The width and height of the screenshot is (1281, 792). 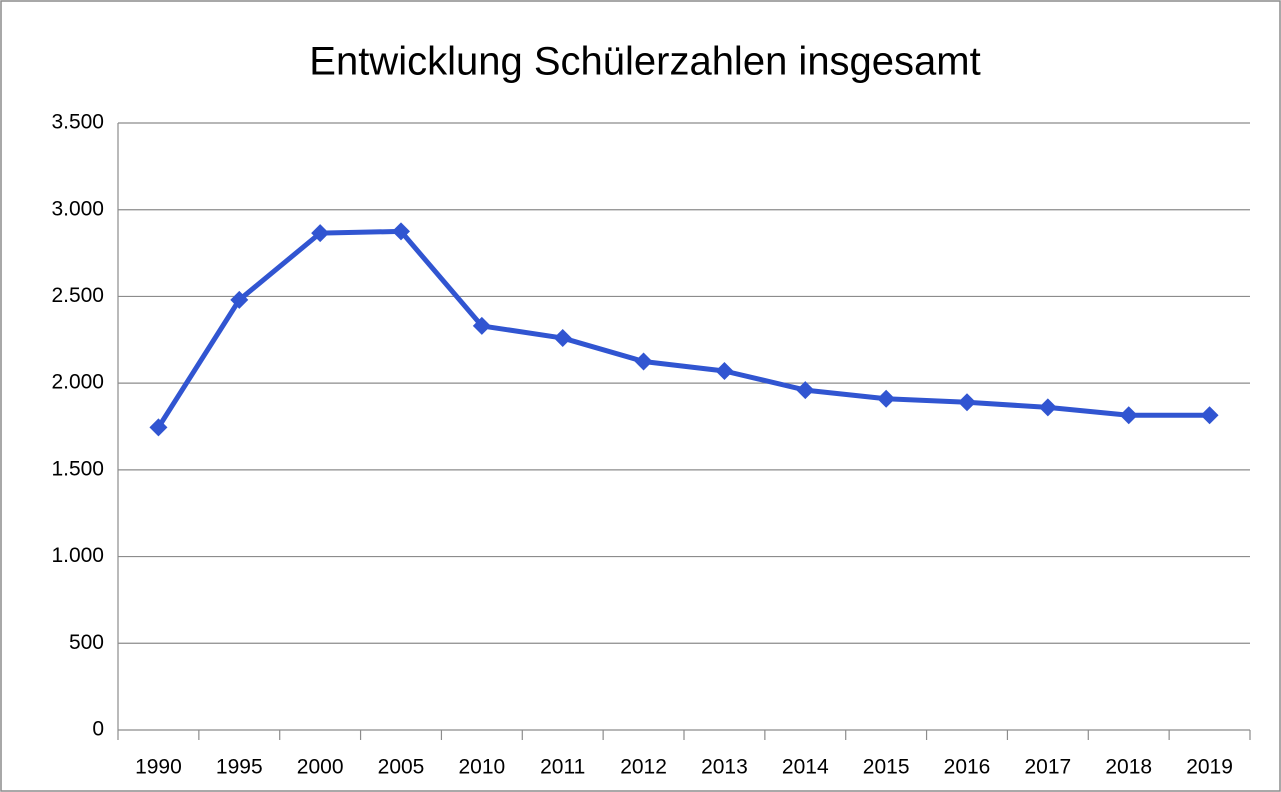 What do you see at coordinates (1209, 767) in the screenshot?
I see `x-tick-label: 2019` at bounding box center [1209, 767].